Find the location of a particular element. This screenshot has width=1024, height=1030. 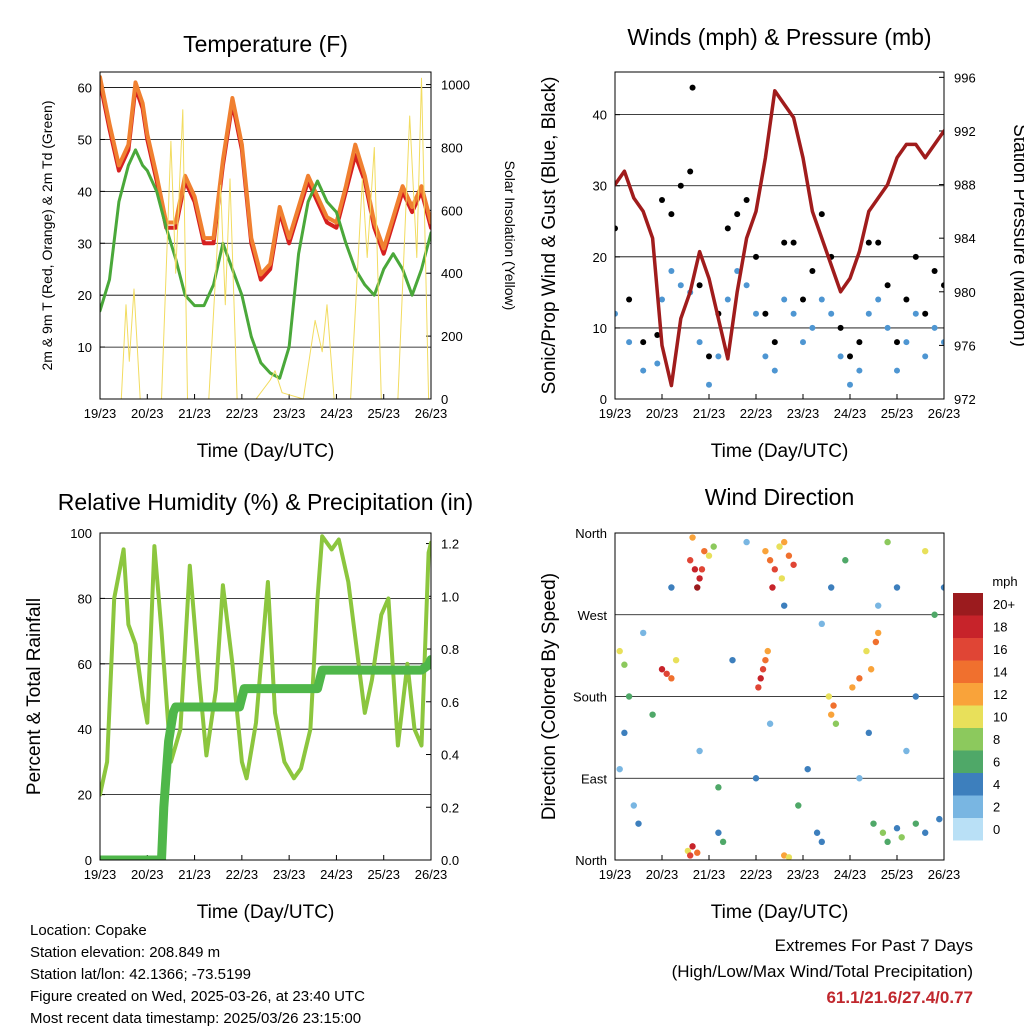

x-tick-label: 19/23 is located at coordinates (100, 413).